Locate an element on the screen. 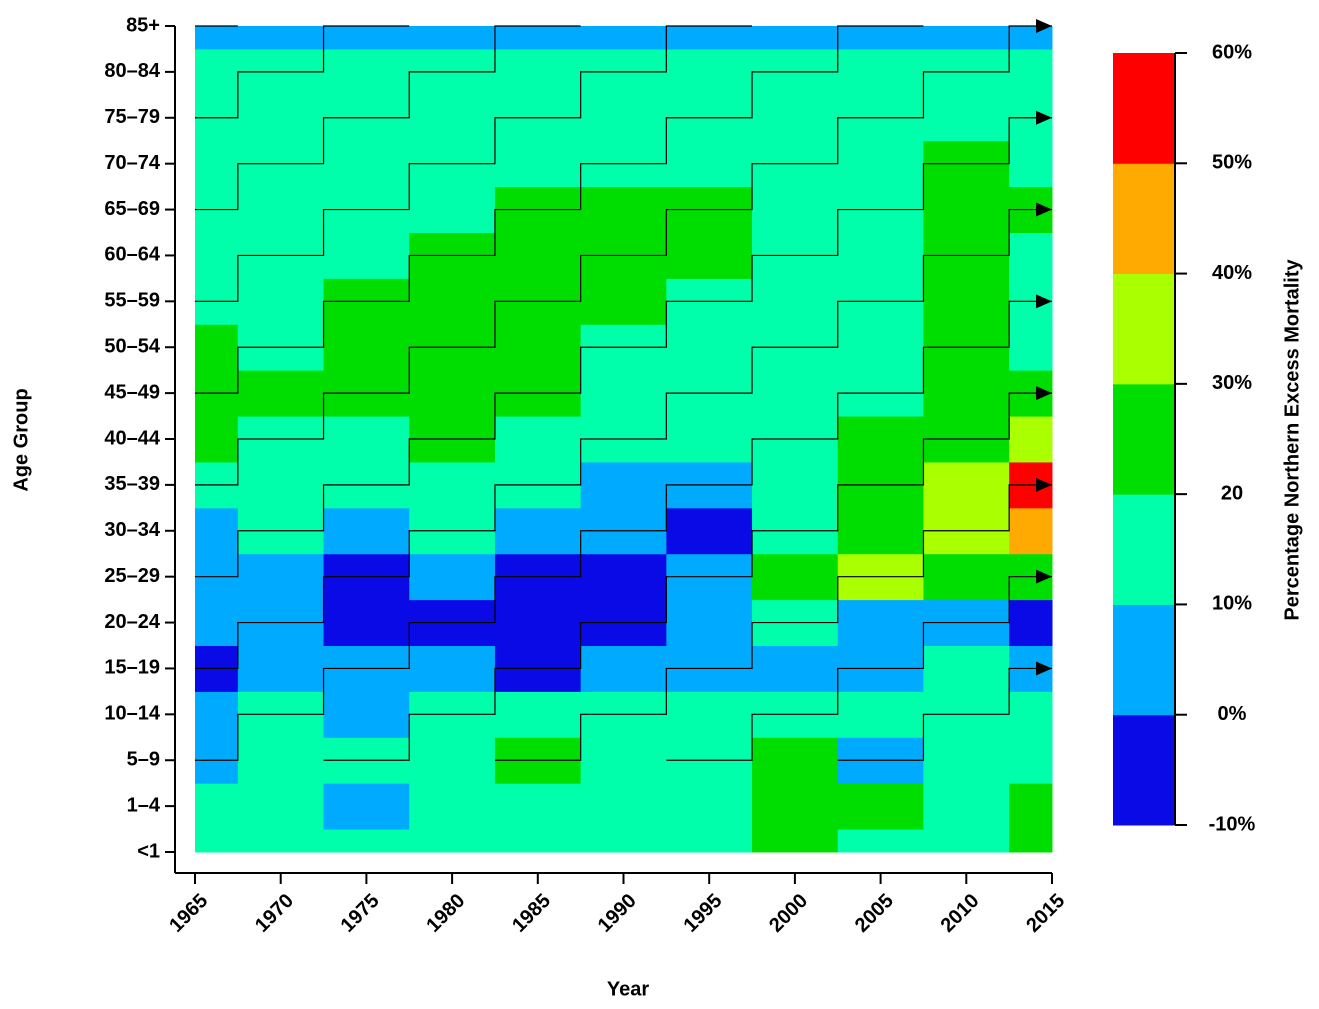 The width and height of the screenshot is (1319, 1009). y-tick-label: 35–39 is located at coordinates (132, 484).